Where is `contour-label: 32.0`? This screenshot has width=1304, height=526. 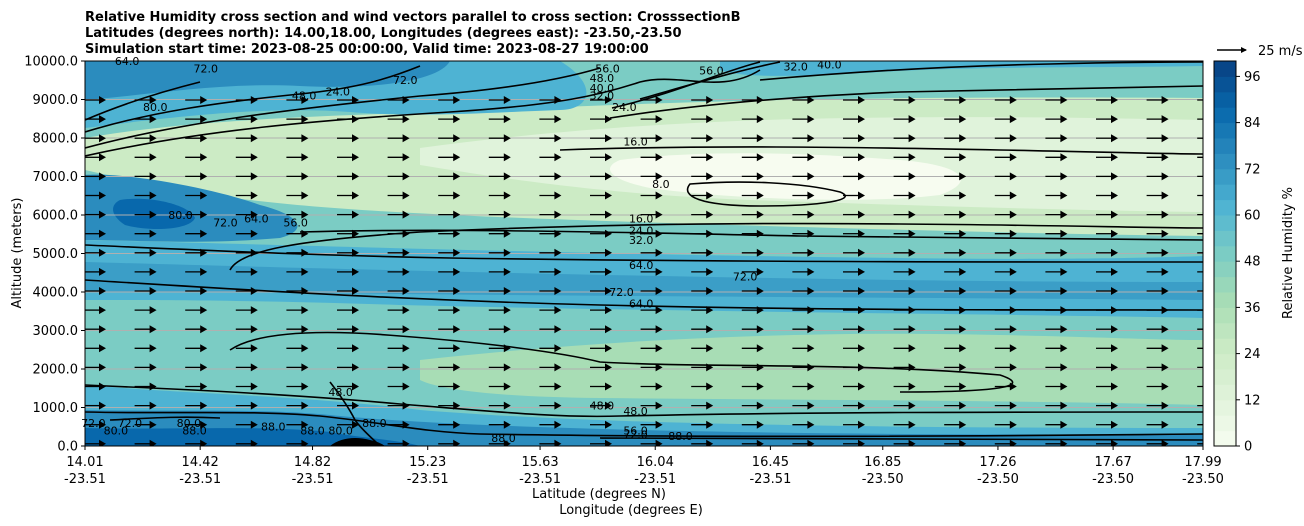 contour-label: 32.0 is located at coordinates (602, 96).